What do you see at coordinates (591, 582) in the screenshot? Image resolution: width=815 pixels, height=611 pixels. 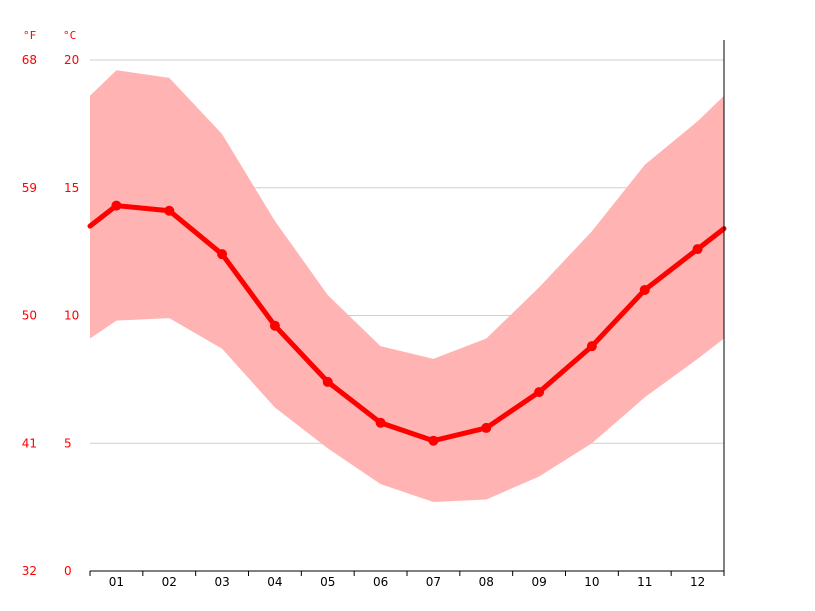 I see `x-tick-label-10: 10` at bounding box center [591, 582].